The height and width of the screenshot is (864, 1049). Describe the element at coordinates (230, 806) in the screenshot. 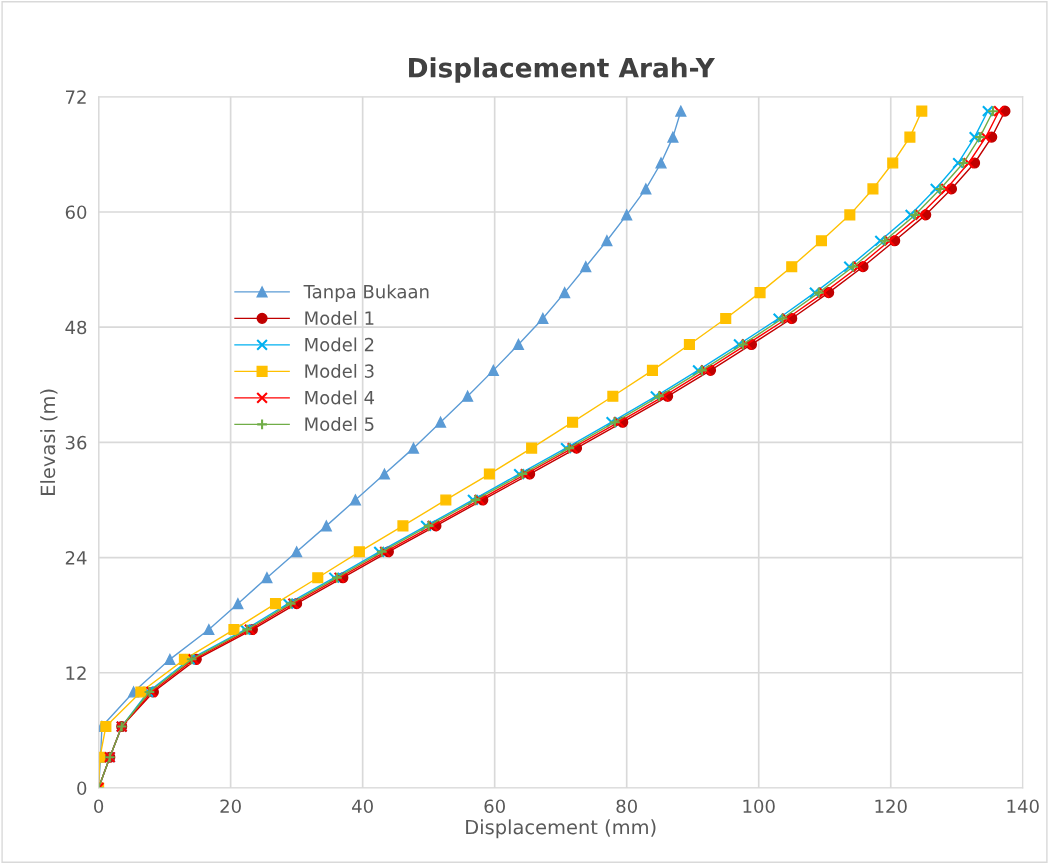

I see `x-tick-label: 20` at that location.